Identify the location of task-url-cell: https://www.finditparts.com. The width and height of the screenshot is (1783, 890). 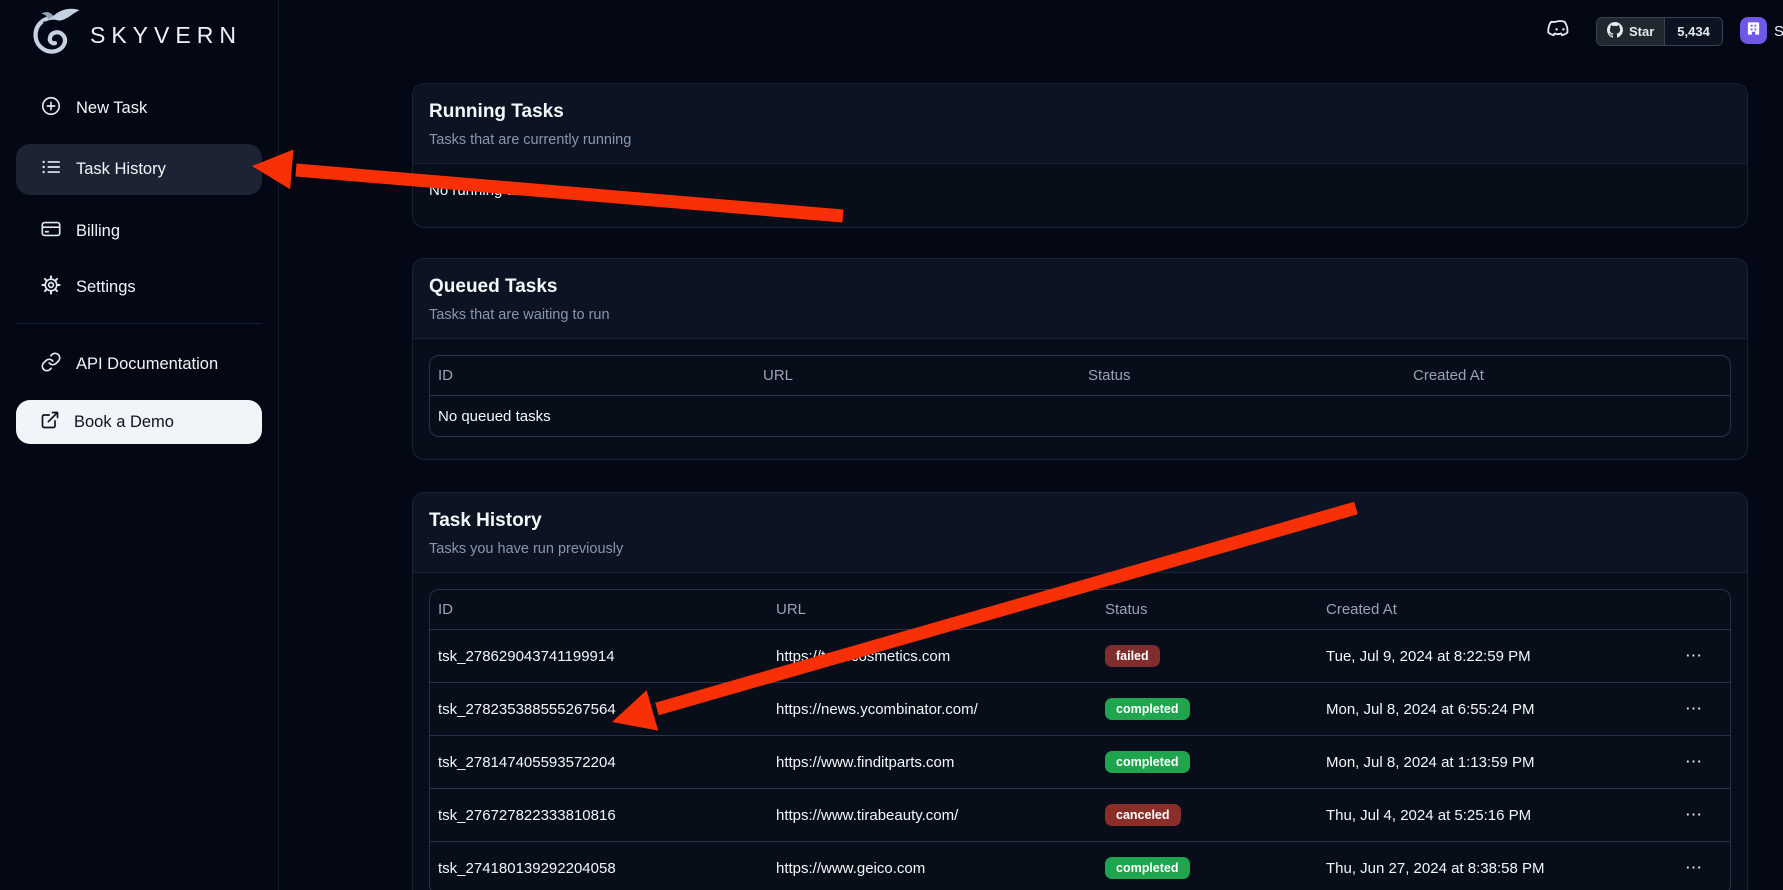
(932, 762).